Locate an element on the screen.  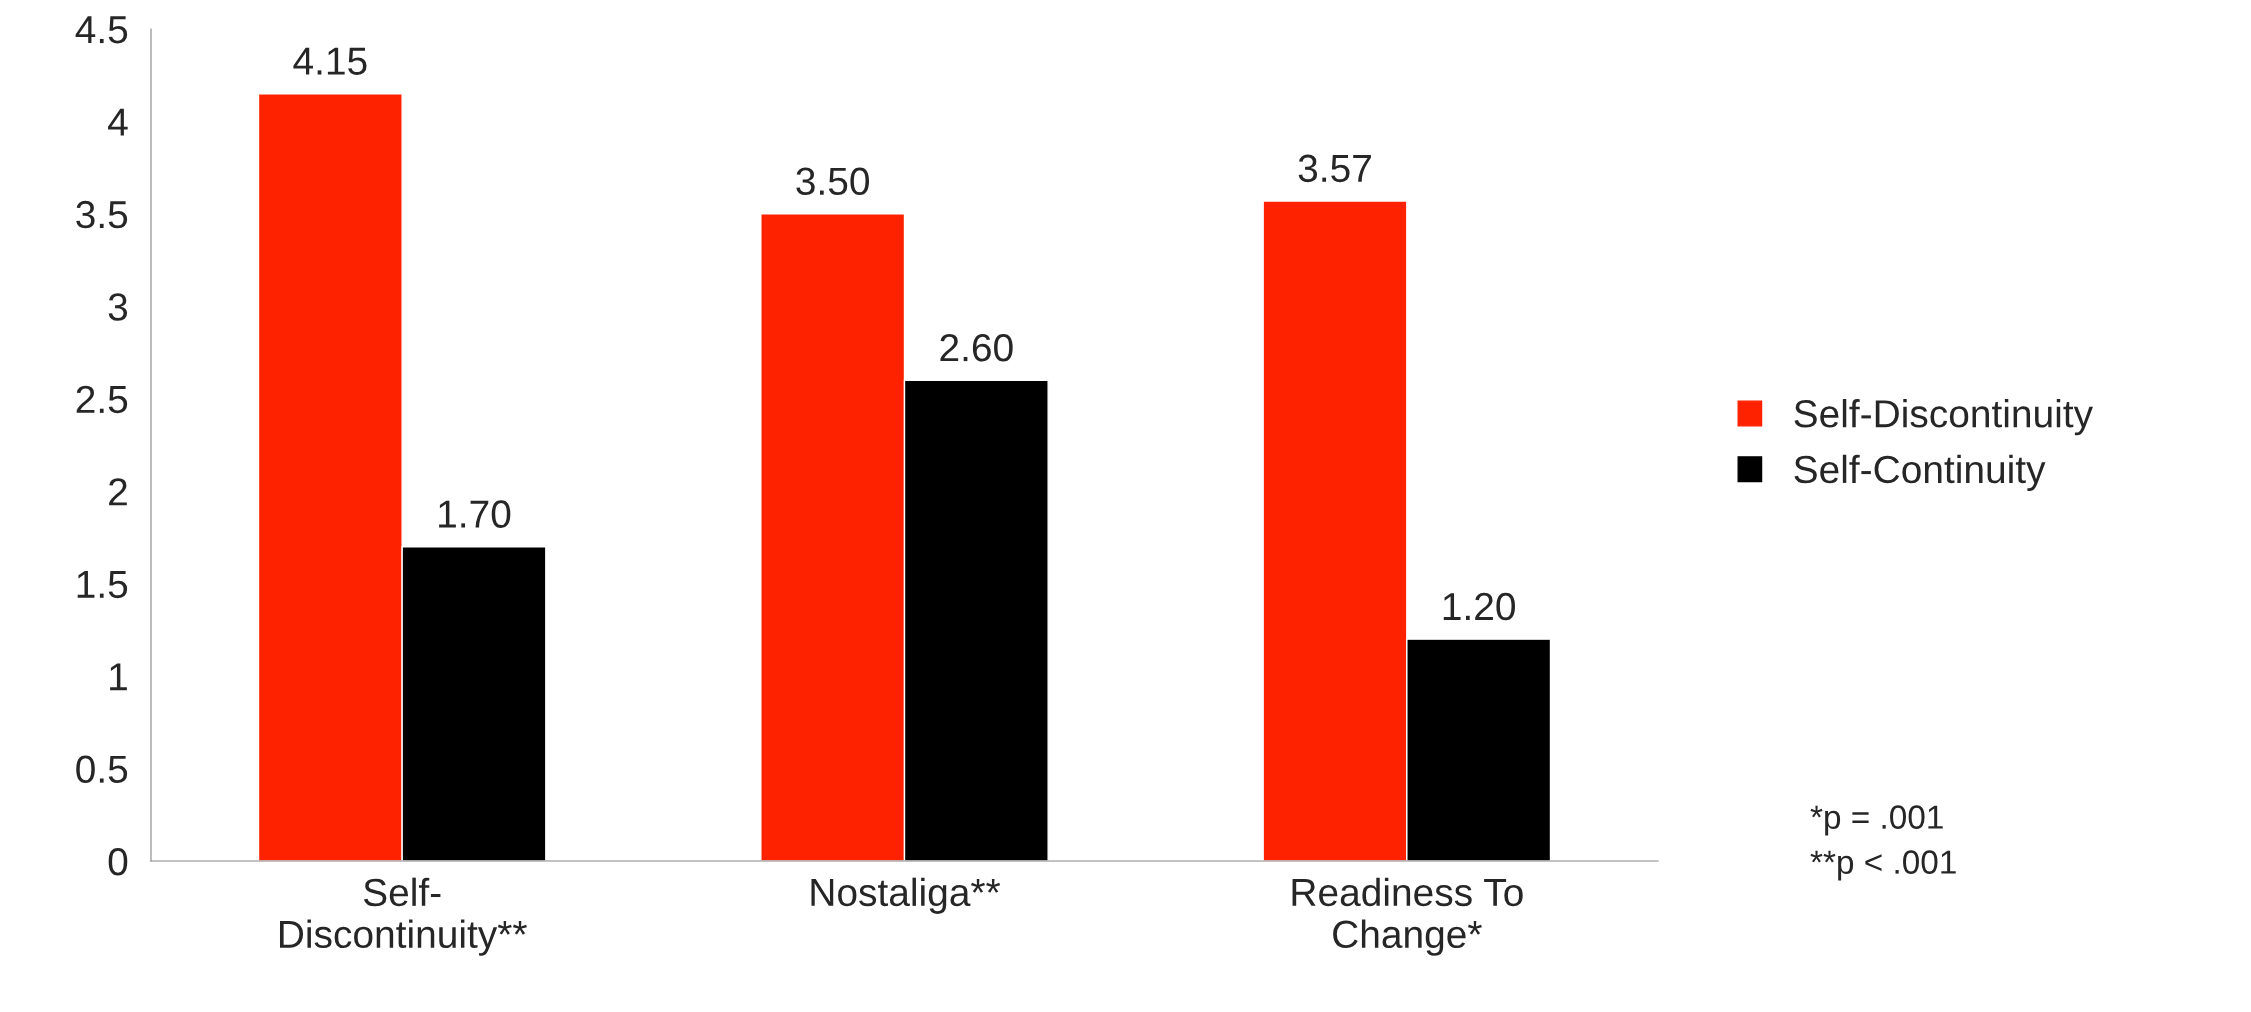
data-label: 4.15 is located at coordinates (330, 61).